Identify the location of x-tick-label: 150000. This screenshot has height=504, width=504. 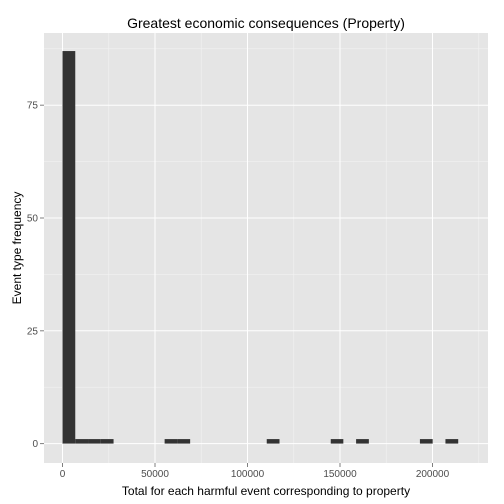
(340, 474).